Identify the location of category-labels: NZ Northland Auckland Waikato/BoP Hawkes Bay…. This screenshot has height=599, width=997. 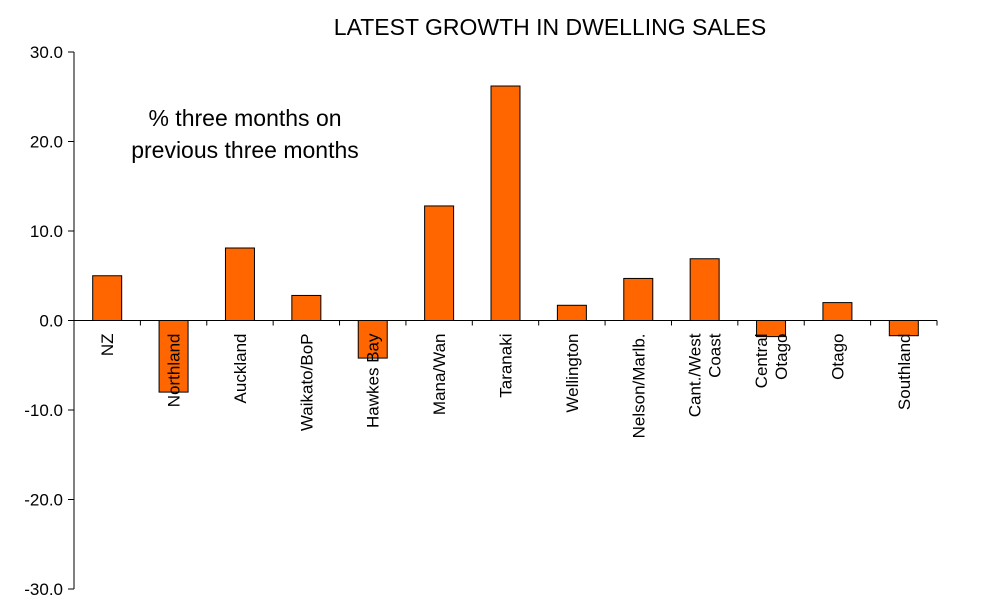
(506, 385).